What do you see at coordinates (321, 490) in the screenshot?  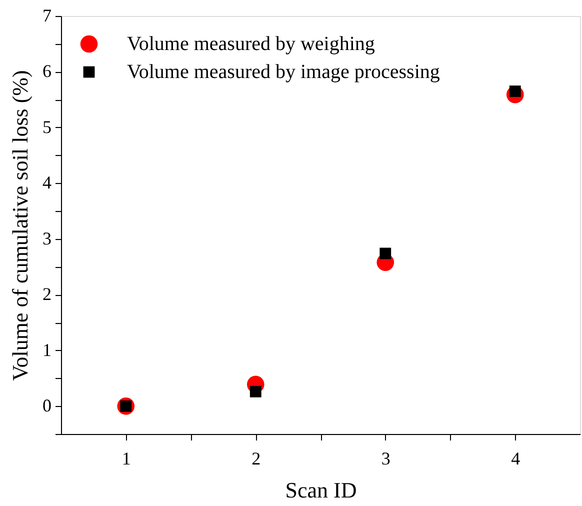 I see `x-axis-title: Scan ID` at bounding box center [321, 490].